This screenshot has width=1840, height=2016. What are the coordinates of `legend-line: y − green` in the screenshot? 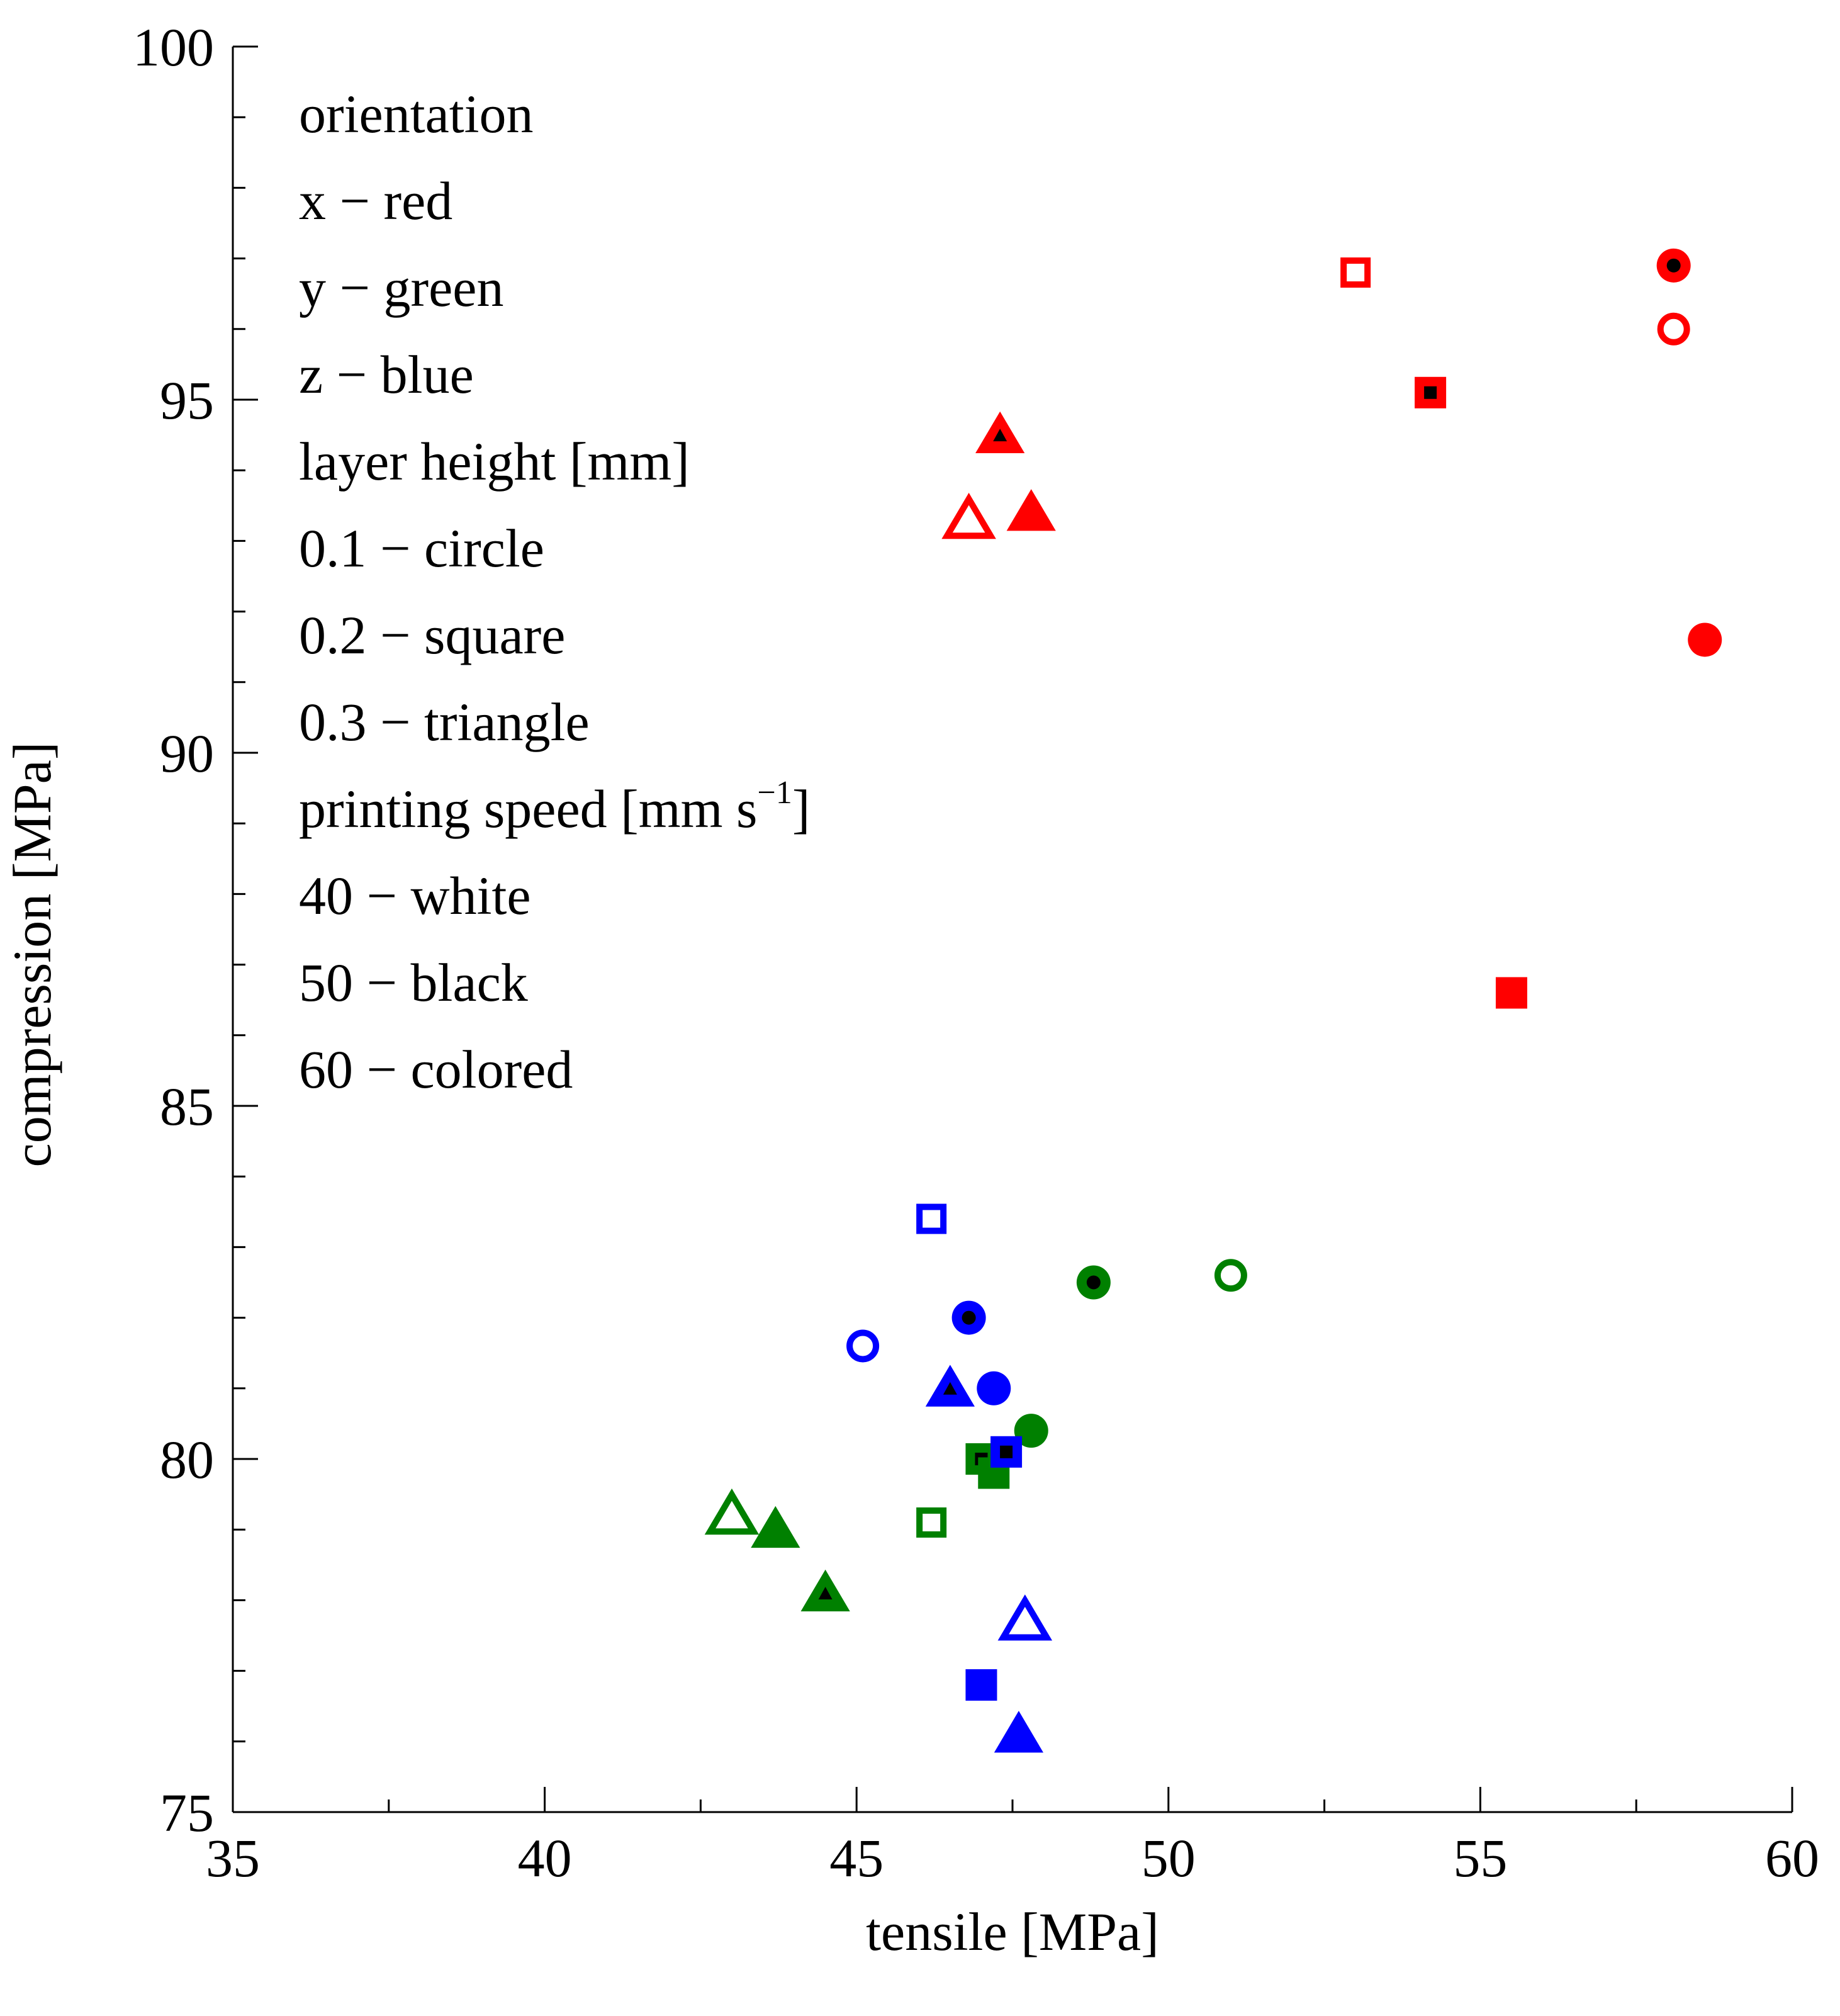 It's located at (401, 287).